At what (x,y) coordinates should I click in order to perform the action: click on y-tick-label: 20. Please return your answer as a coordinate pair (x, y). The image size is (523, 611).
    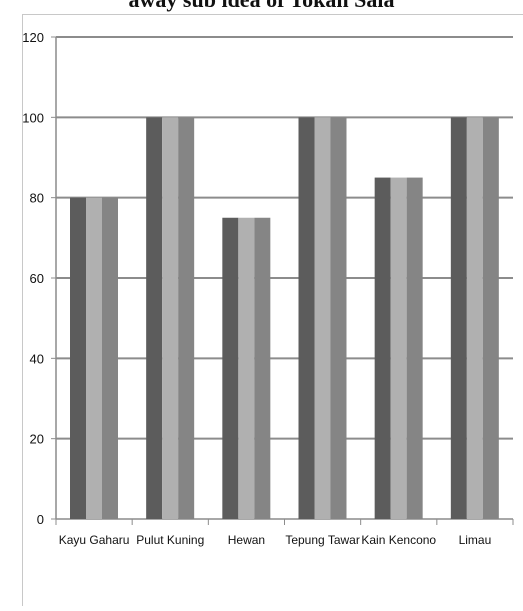
    Looking at the image, I should click on (37, 439).